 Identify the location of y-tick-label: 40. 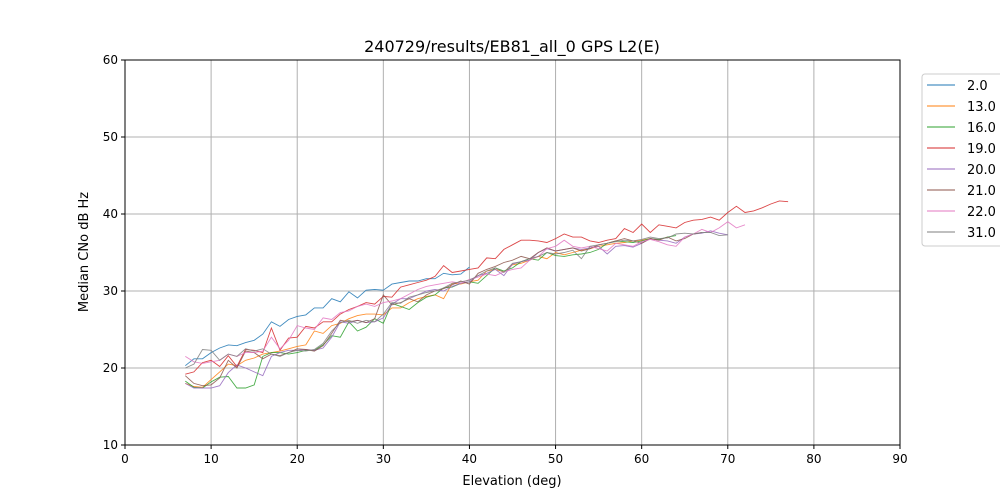
(110, 214).